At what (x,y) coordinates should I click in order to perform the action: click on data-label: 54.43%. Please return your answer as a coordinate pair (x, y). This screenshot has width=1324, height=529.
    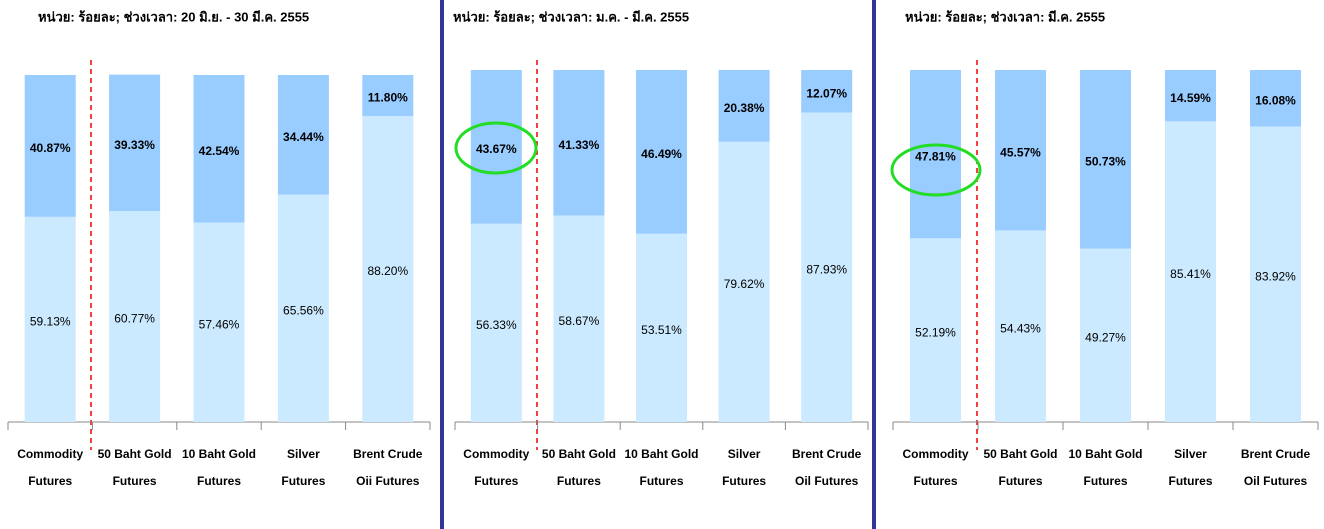
    Looking at the image, I should click on (1020, 328).